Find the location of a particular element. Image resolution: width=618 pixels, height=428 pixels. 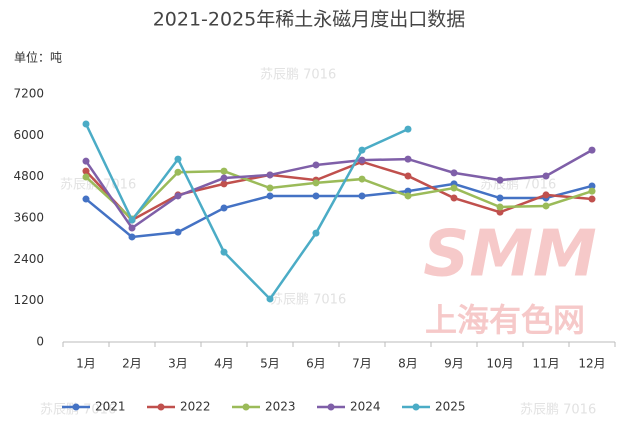

watermark-logo: SMM is located at coordinates (509, 255).